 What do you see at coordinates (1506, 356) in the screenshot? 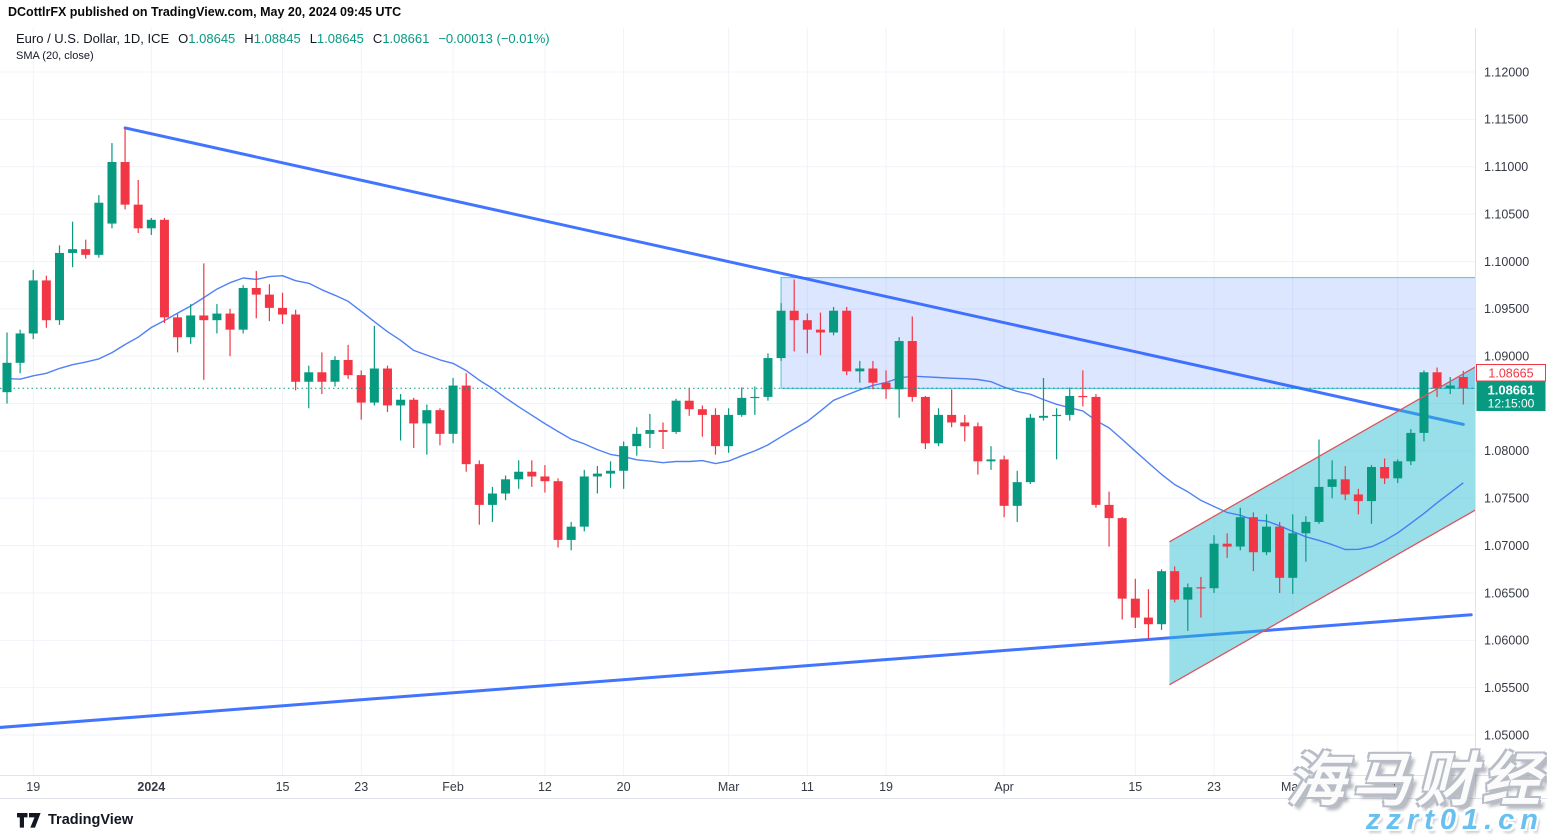
I see `y-tick-label: 1.09000` at bounding box center [1506, 356].